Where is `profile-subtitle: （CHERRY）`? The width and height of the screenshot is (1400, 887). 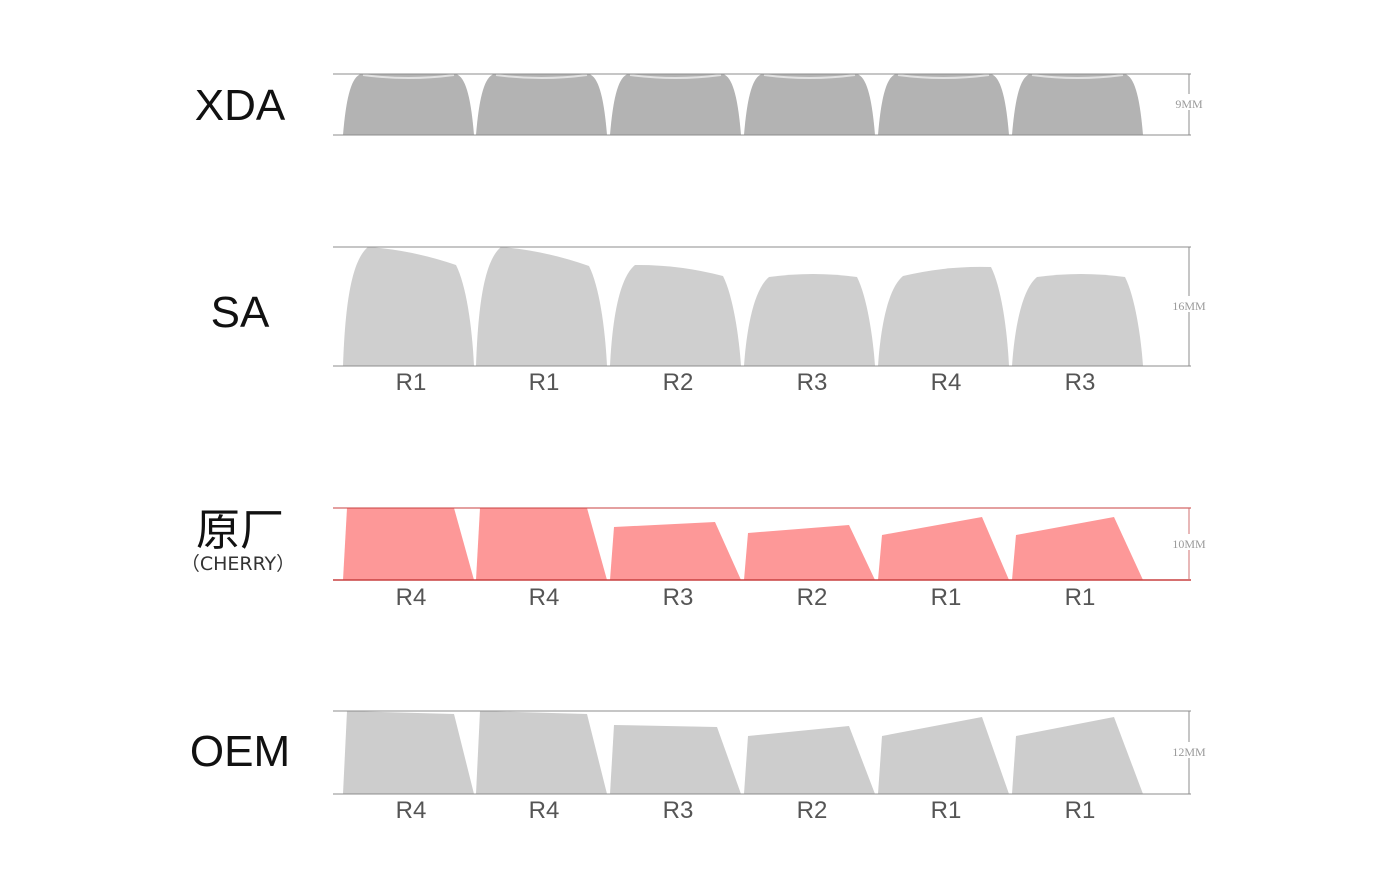
profile-subtitle: （CHERRY） is located at coordinates (238, 564).